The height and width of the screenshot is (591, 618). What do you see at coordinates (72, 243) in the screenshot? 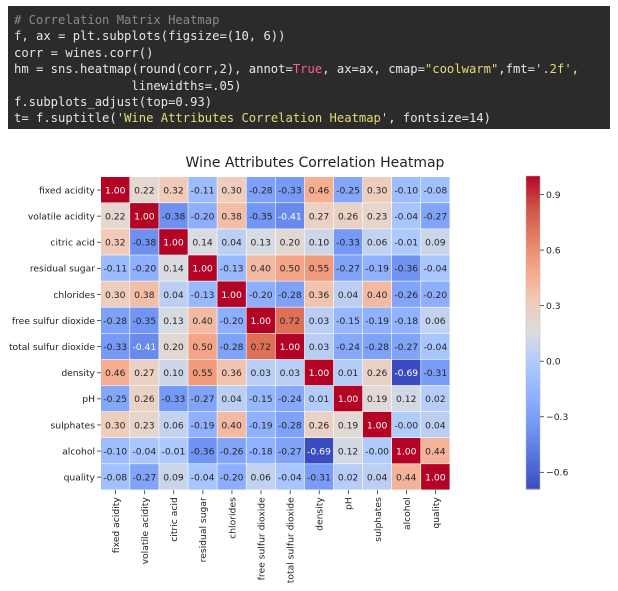
I see `y-tick-label: citric acid` at bounding box center [72, 243].